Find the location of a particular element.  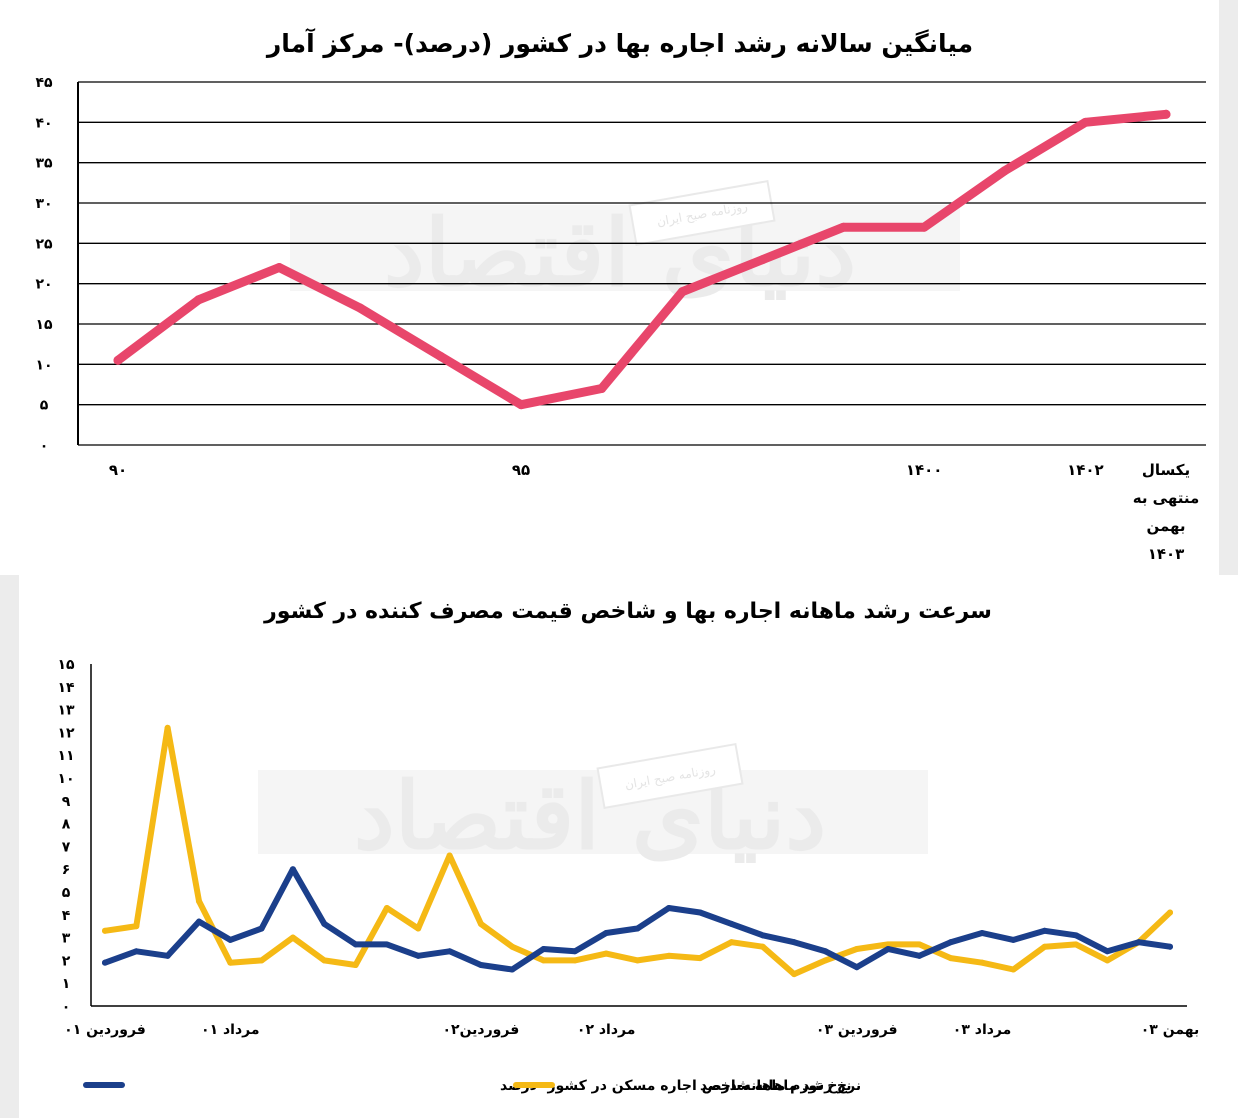

watermark-bottom: دنیای اقتصاد روزنامه صبح ایران is located at coordinates (593, 806).